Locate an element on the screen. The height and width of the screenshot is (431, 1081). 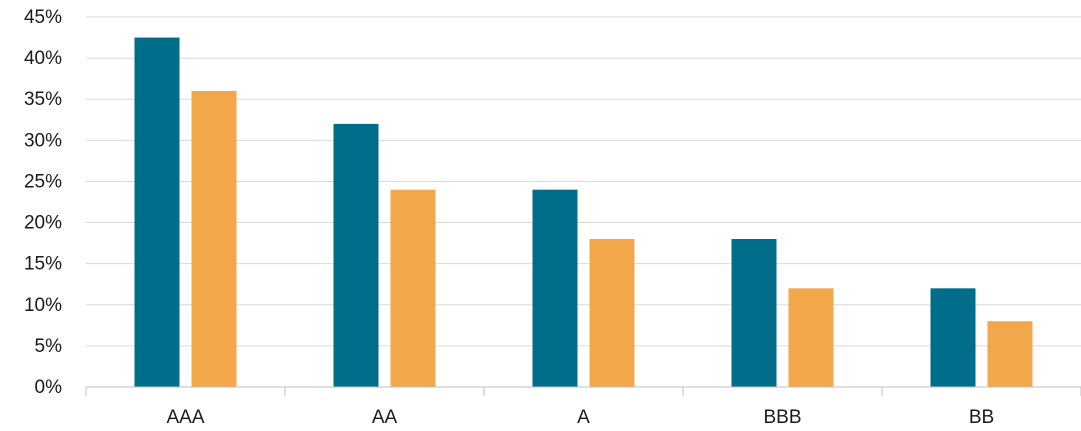
y-tick-label: 25% is located at coordinates (43, 181).